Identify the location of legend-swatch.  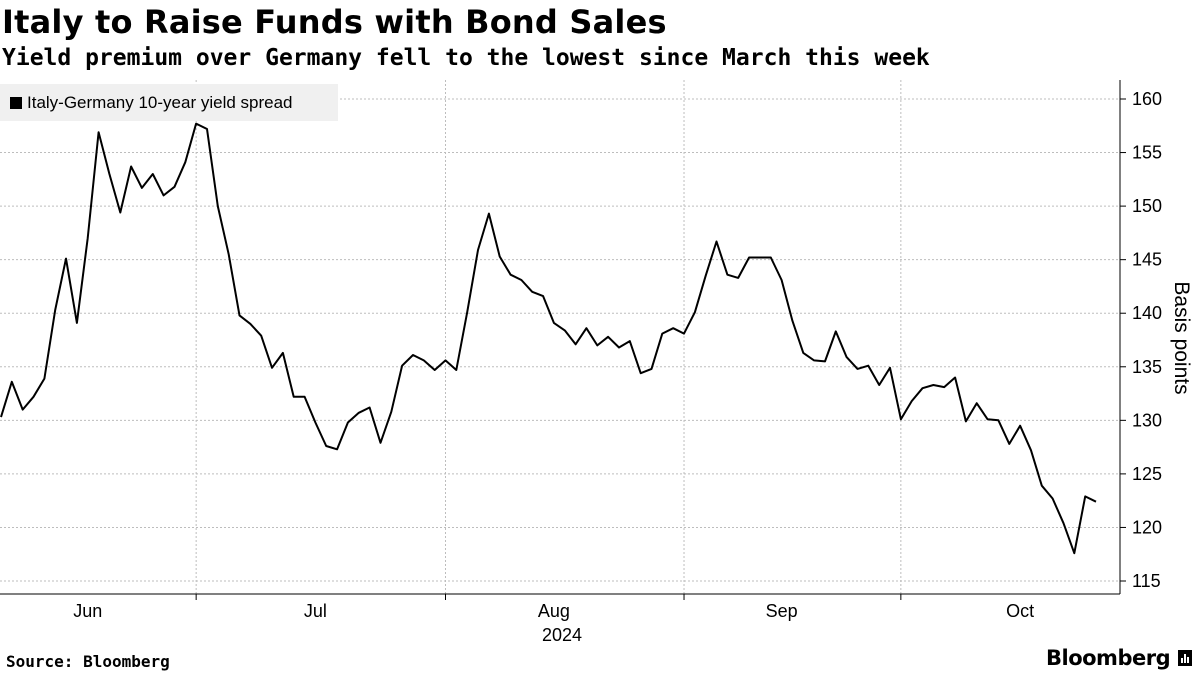
(16, 102).